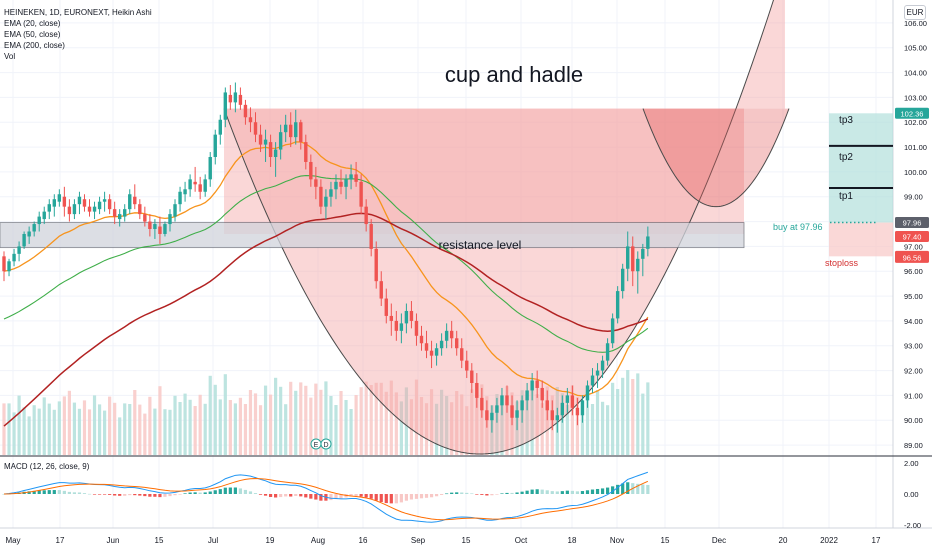  What do you see at coordinates (913, 346) in the screenshot?
I see `y-tick-label: 93.00` at bounding box center [913, 346].